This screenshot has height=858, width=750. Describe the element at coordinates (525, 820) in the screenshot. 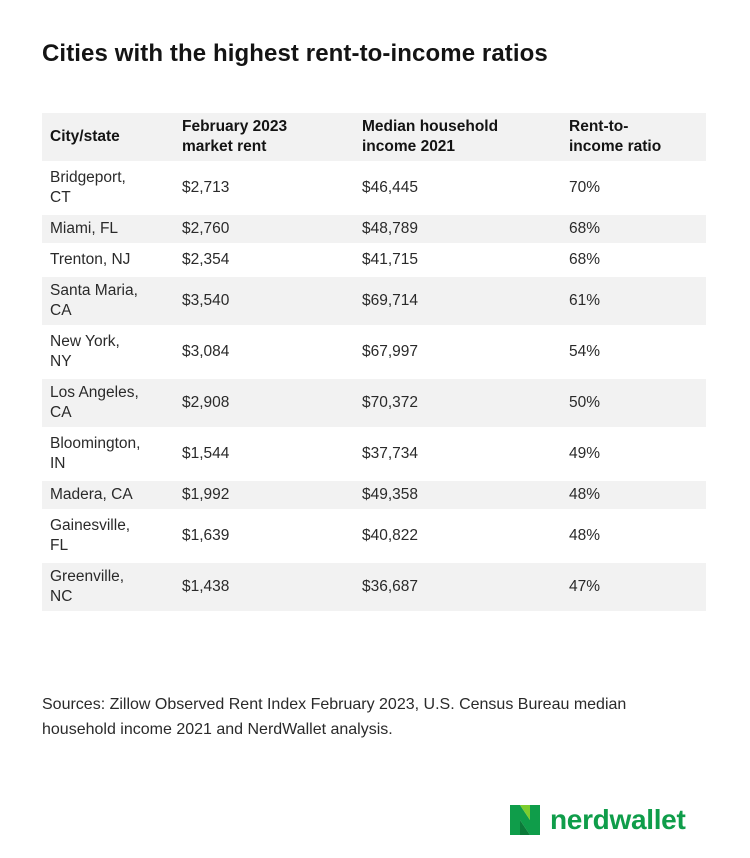

I see `nerdwallet-logo-icon` at that location.